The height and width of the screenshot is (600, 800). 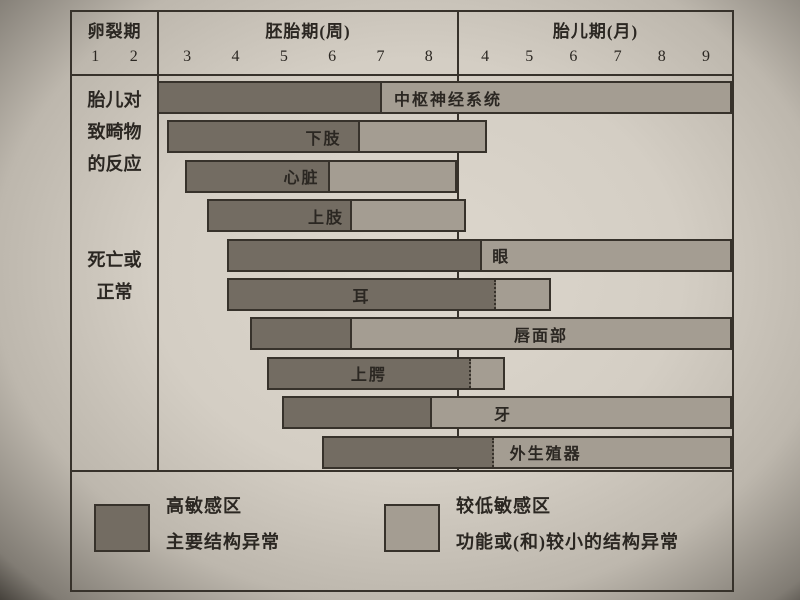 I want to click on high-sensitivity-swatch, so click(x=122, y=528).